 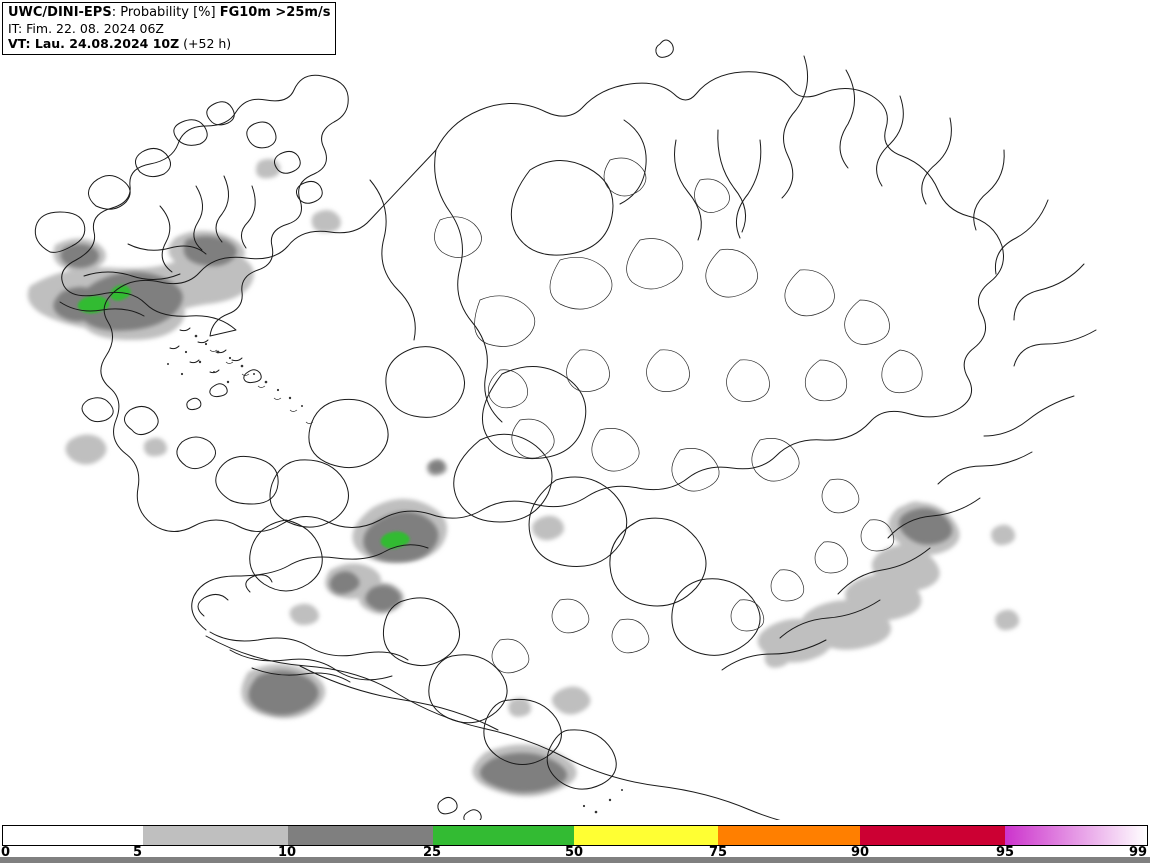 I want to click on colorbar-tick-95: 95, so click(x=1005, y=852).